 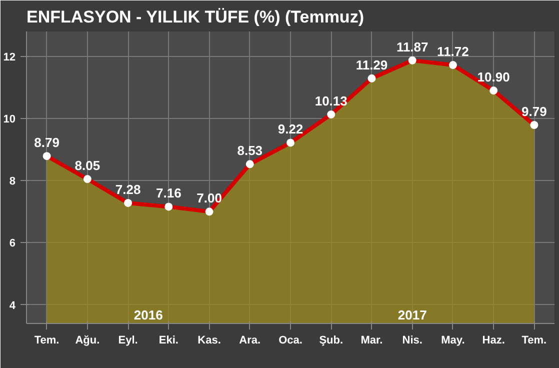 What do you see at coordinates (372, 64) in the screenshot?
I see `text: 11.29` at bounding box center [372, 64].